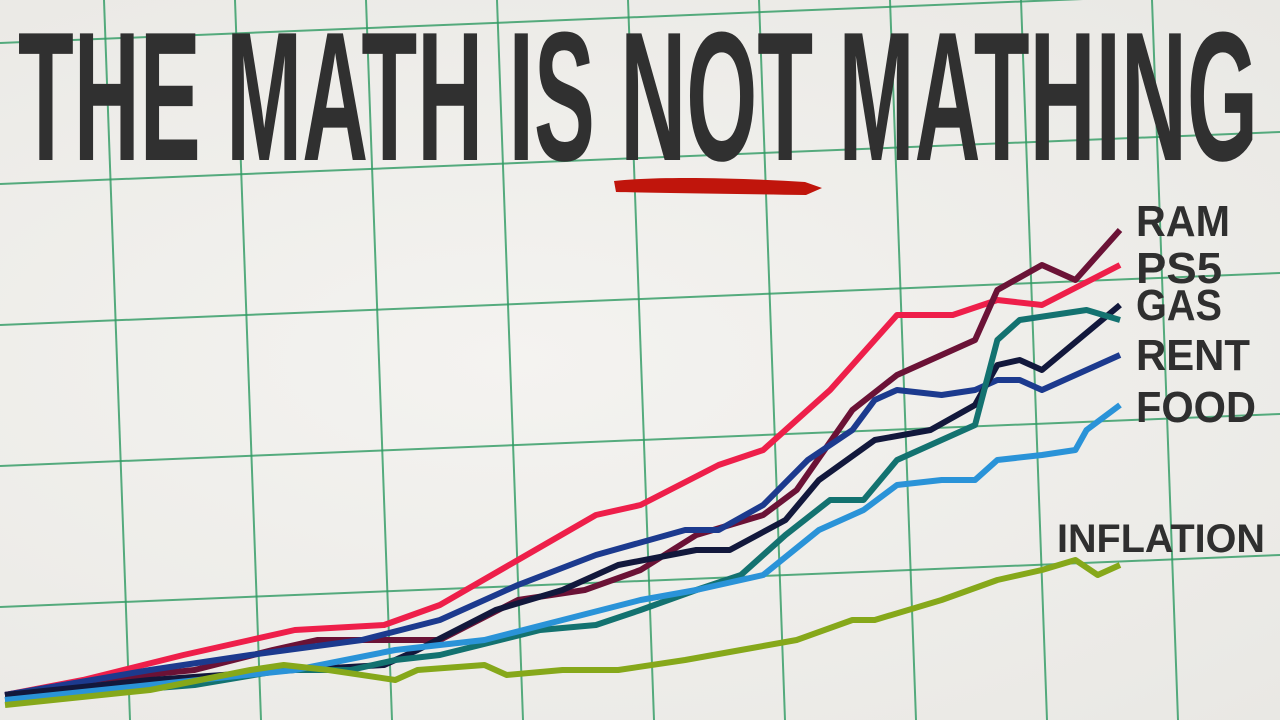  What do you see at coordinates (1179, 305) in the screenshot?
I see `label-gas: GAS` at bounding box center [1179, 305].